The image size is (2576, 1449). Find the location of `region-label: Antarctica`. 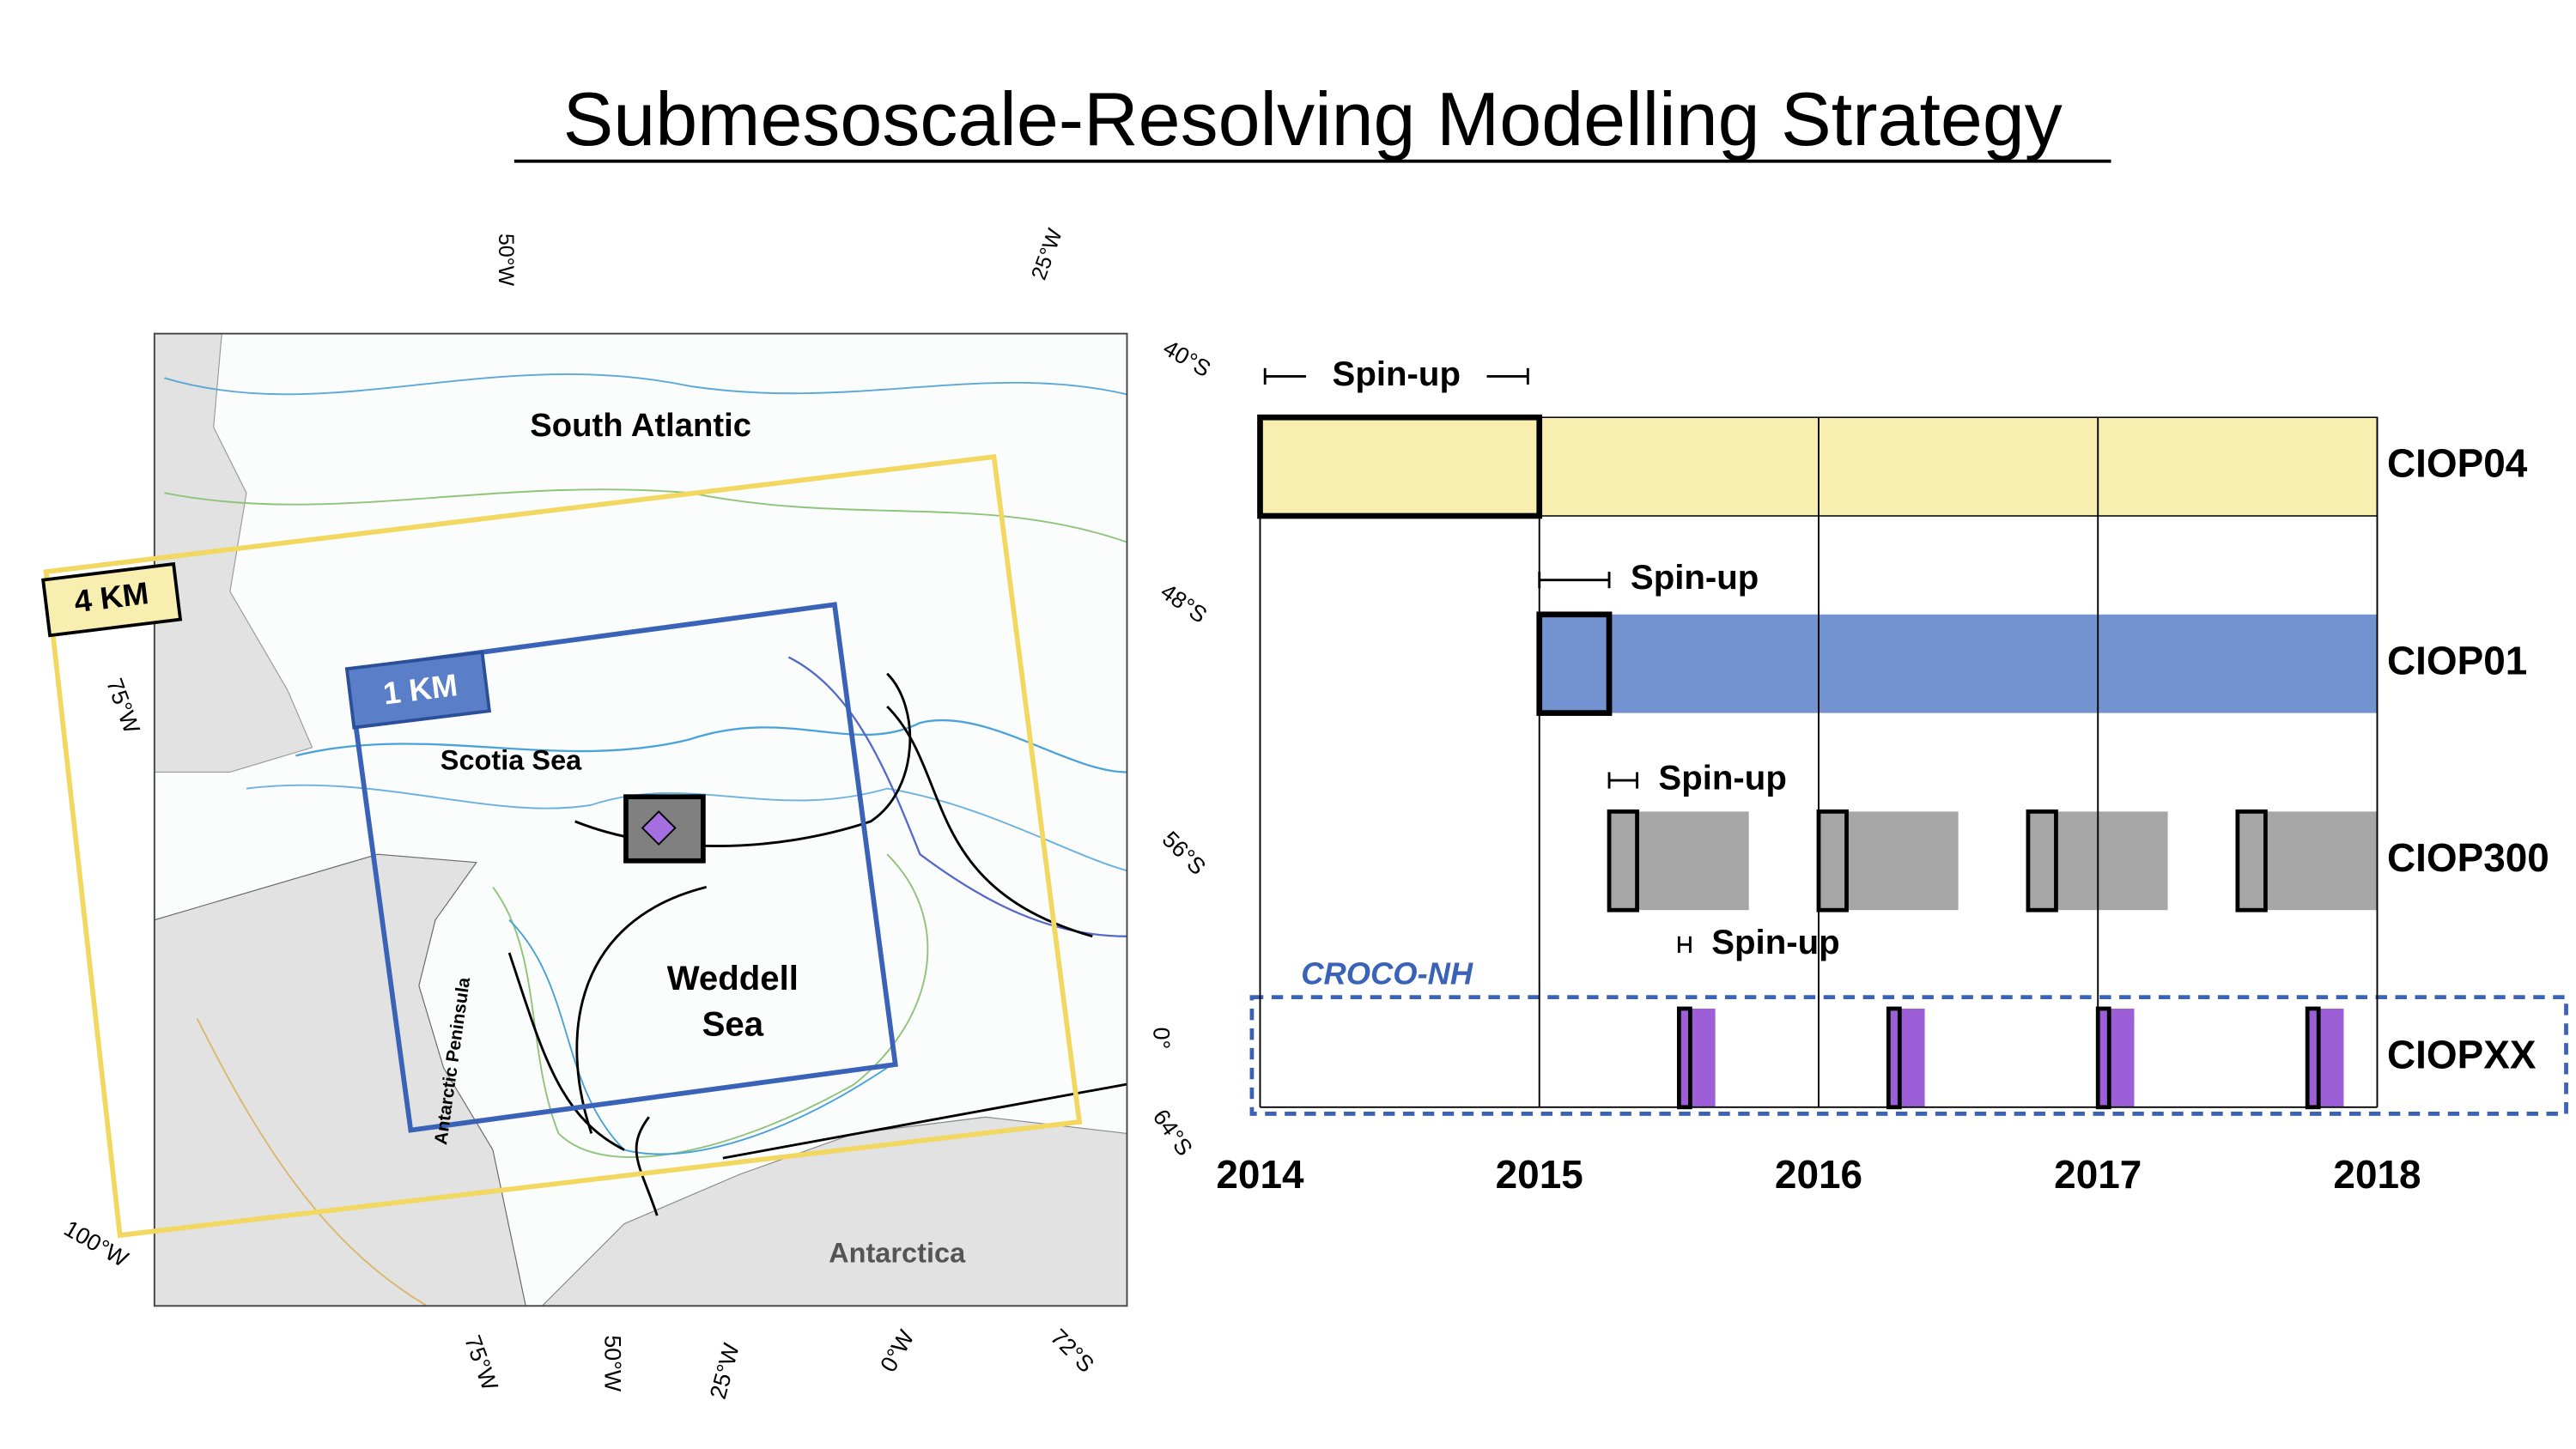

region-label: Antarctica is located at coordinates (897, 1253).